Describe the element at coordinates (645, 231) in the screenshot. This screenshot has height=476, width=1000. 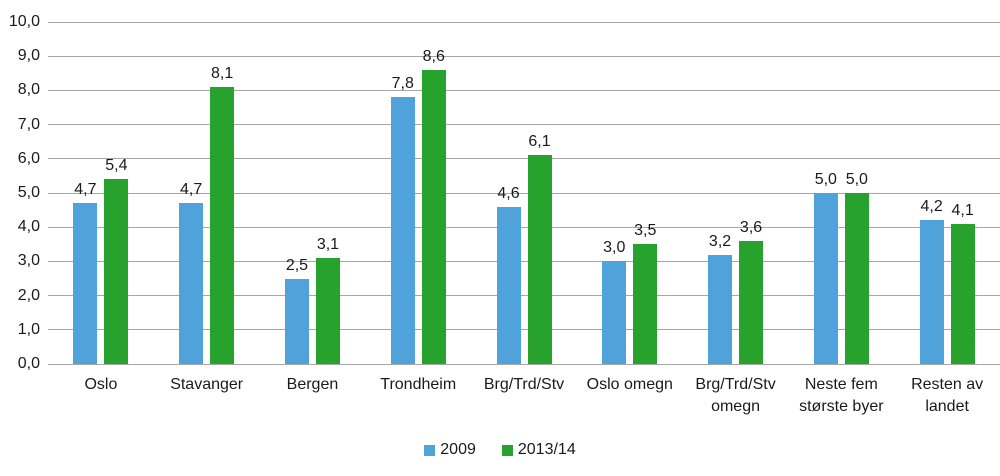
I see `bar-value-label: 3,5` at that location.